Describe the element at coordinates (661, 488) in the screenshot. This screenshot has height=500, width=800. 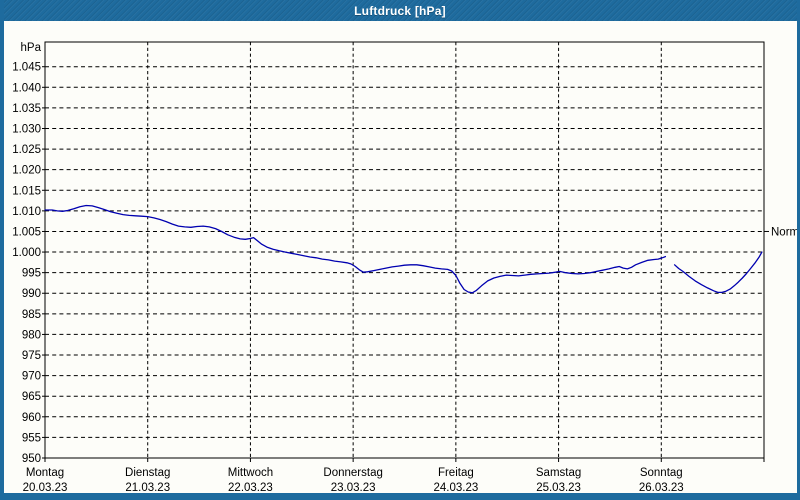
I see `x-tick-date-label: 26.03.23` at that location.